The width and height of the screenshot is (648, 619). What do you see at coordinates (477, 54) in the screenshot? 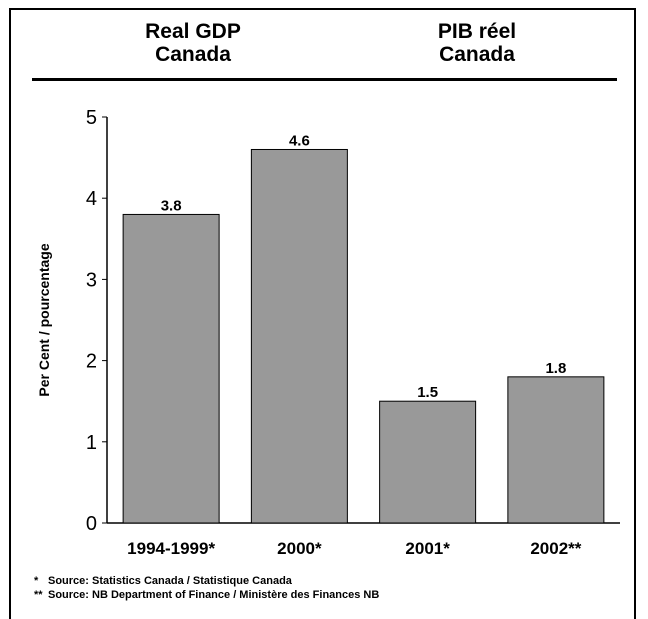
I see `title-french-line-2: Canada` at bounding box center [477, 54].